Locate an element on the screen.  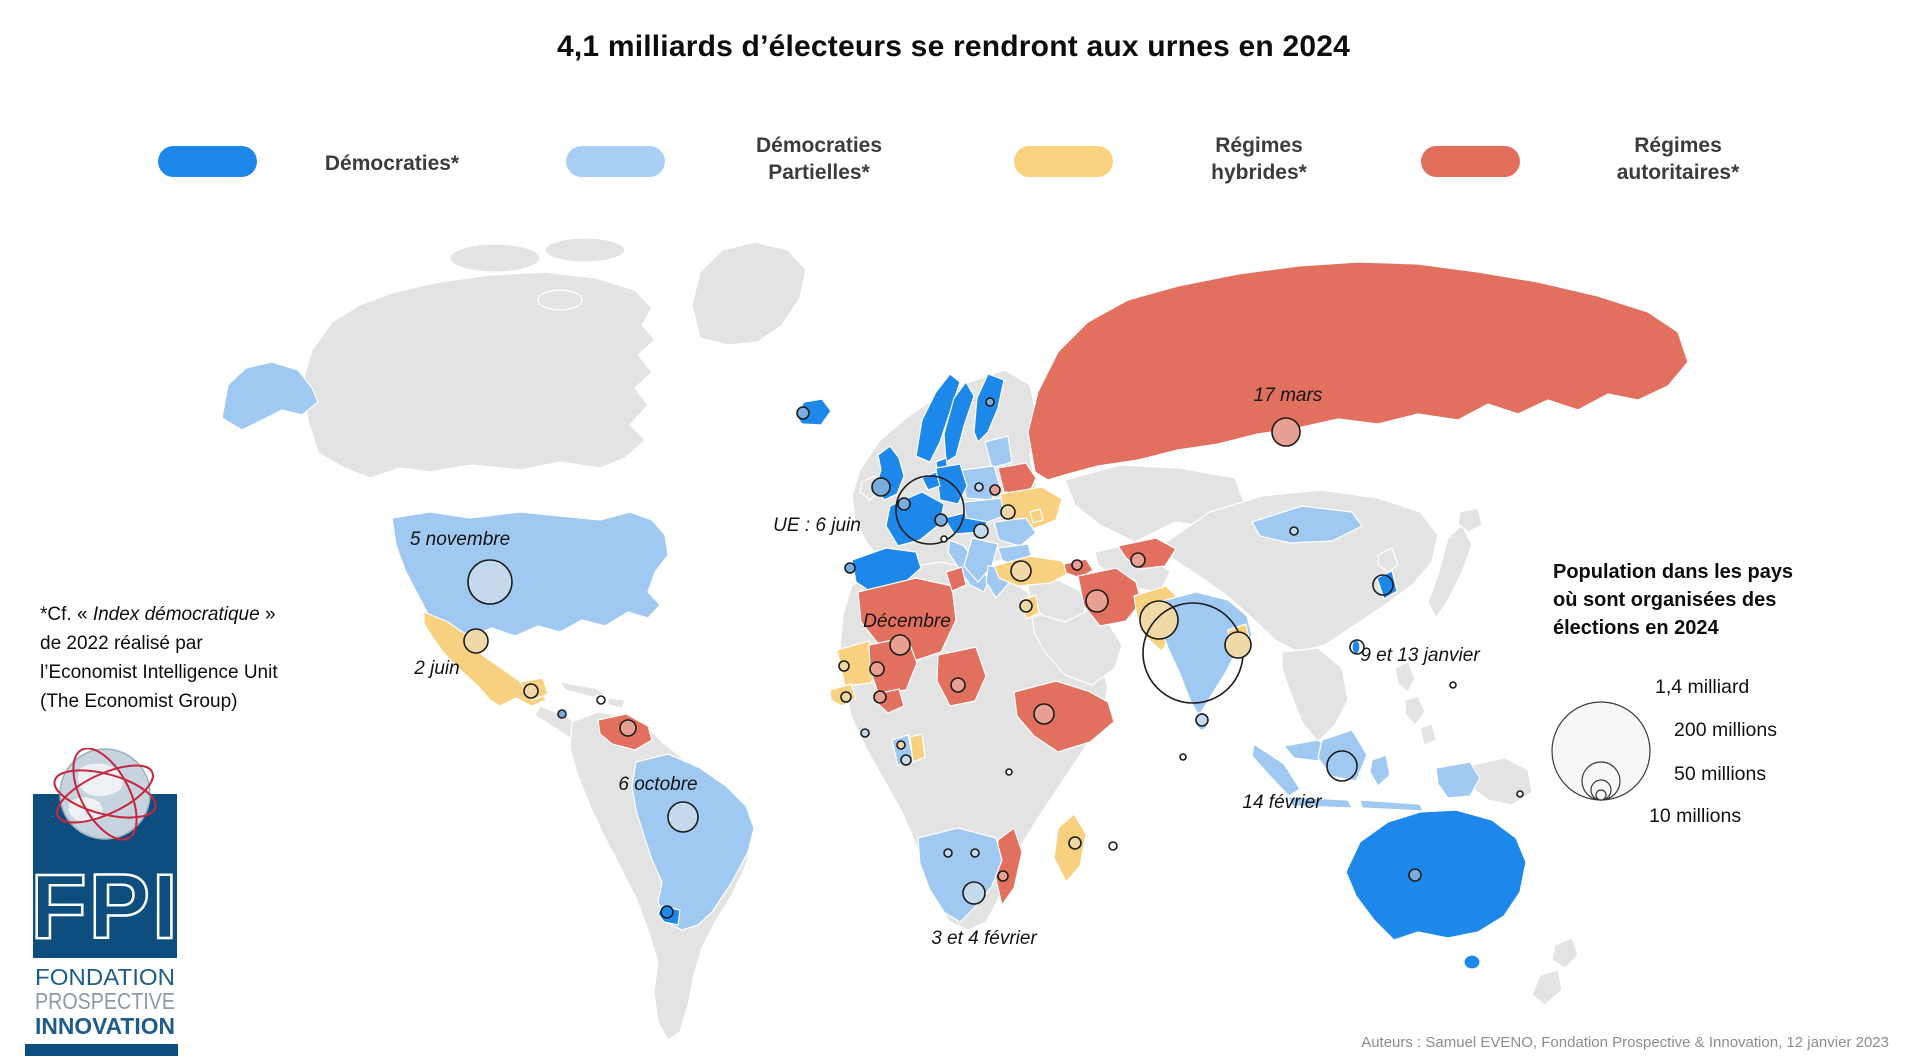
election-date-label: Décembre is located at coordinates (907, 621).